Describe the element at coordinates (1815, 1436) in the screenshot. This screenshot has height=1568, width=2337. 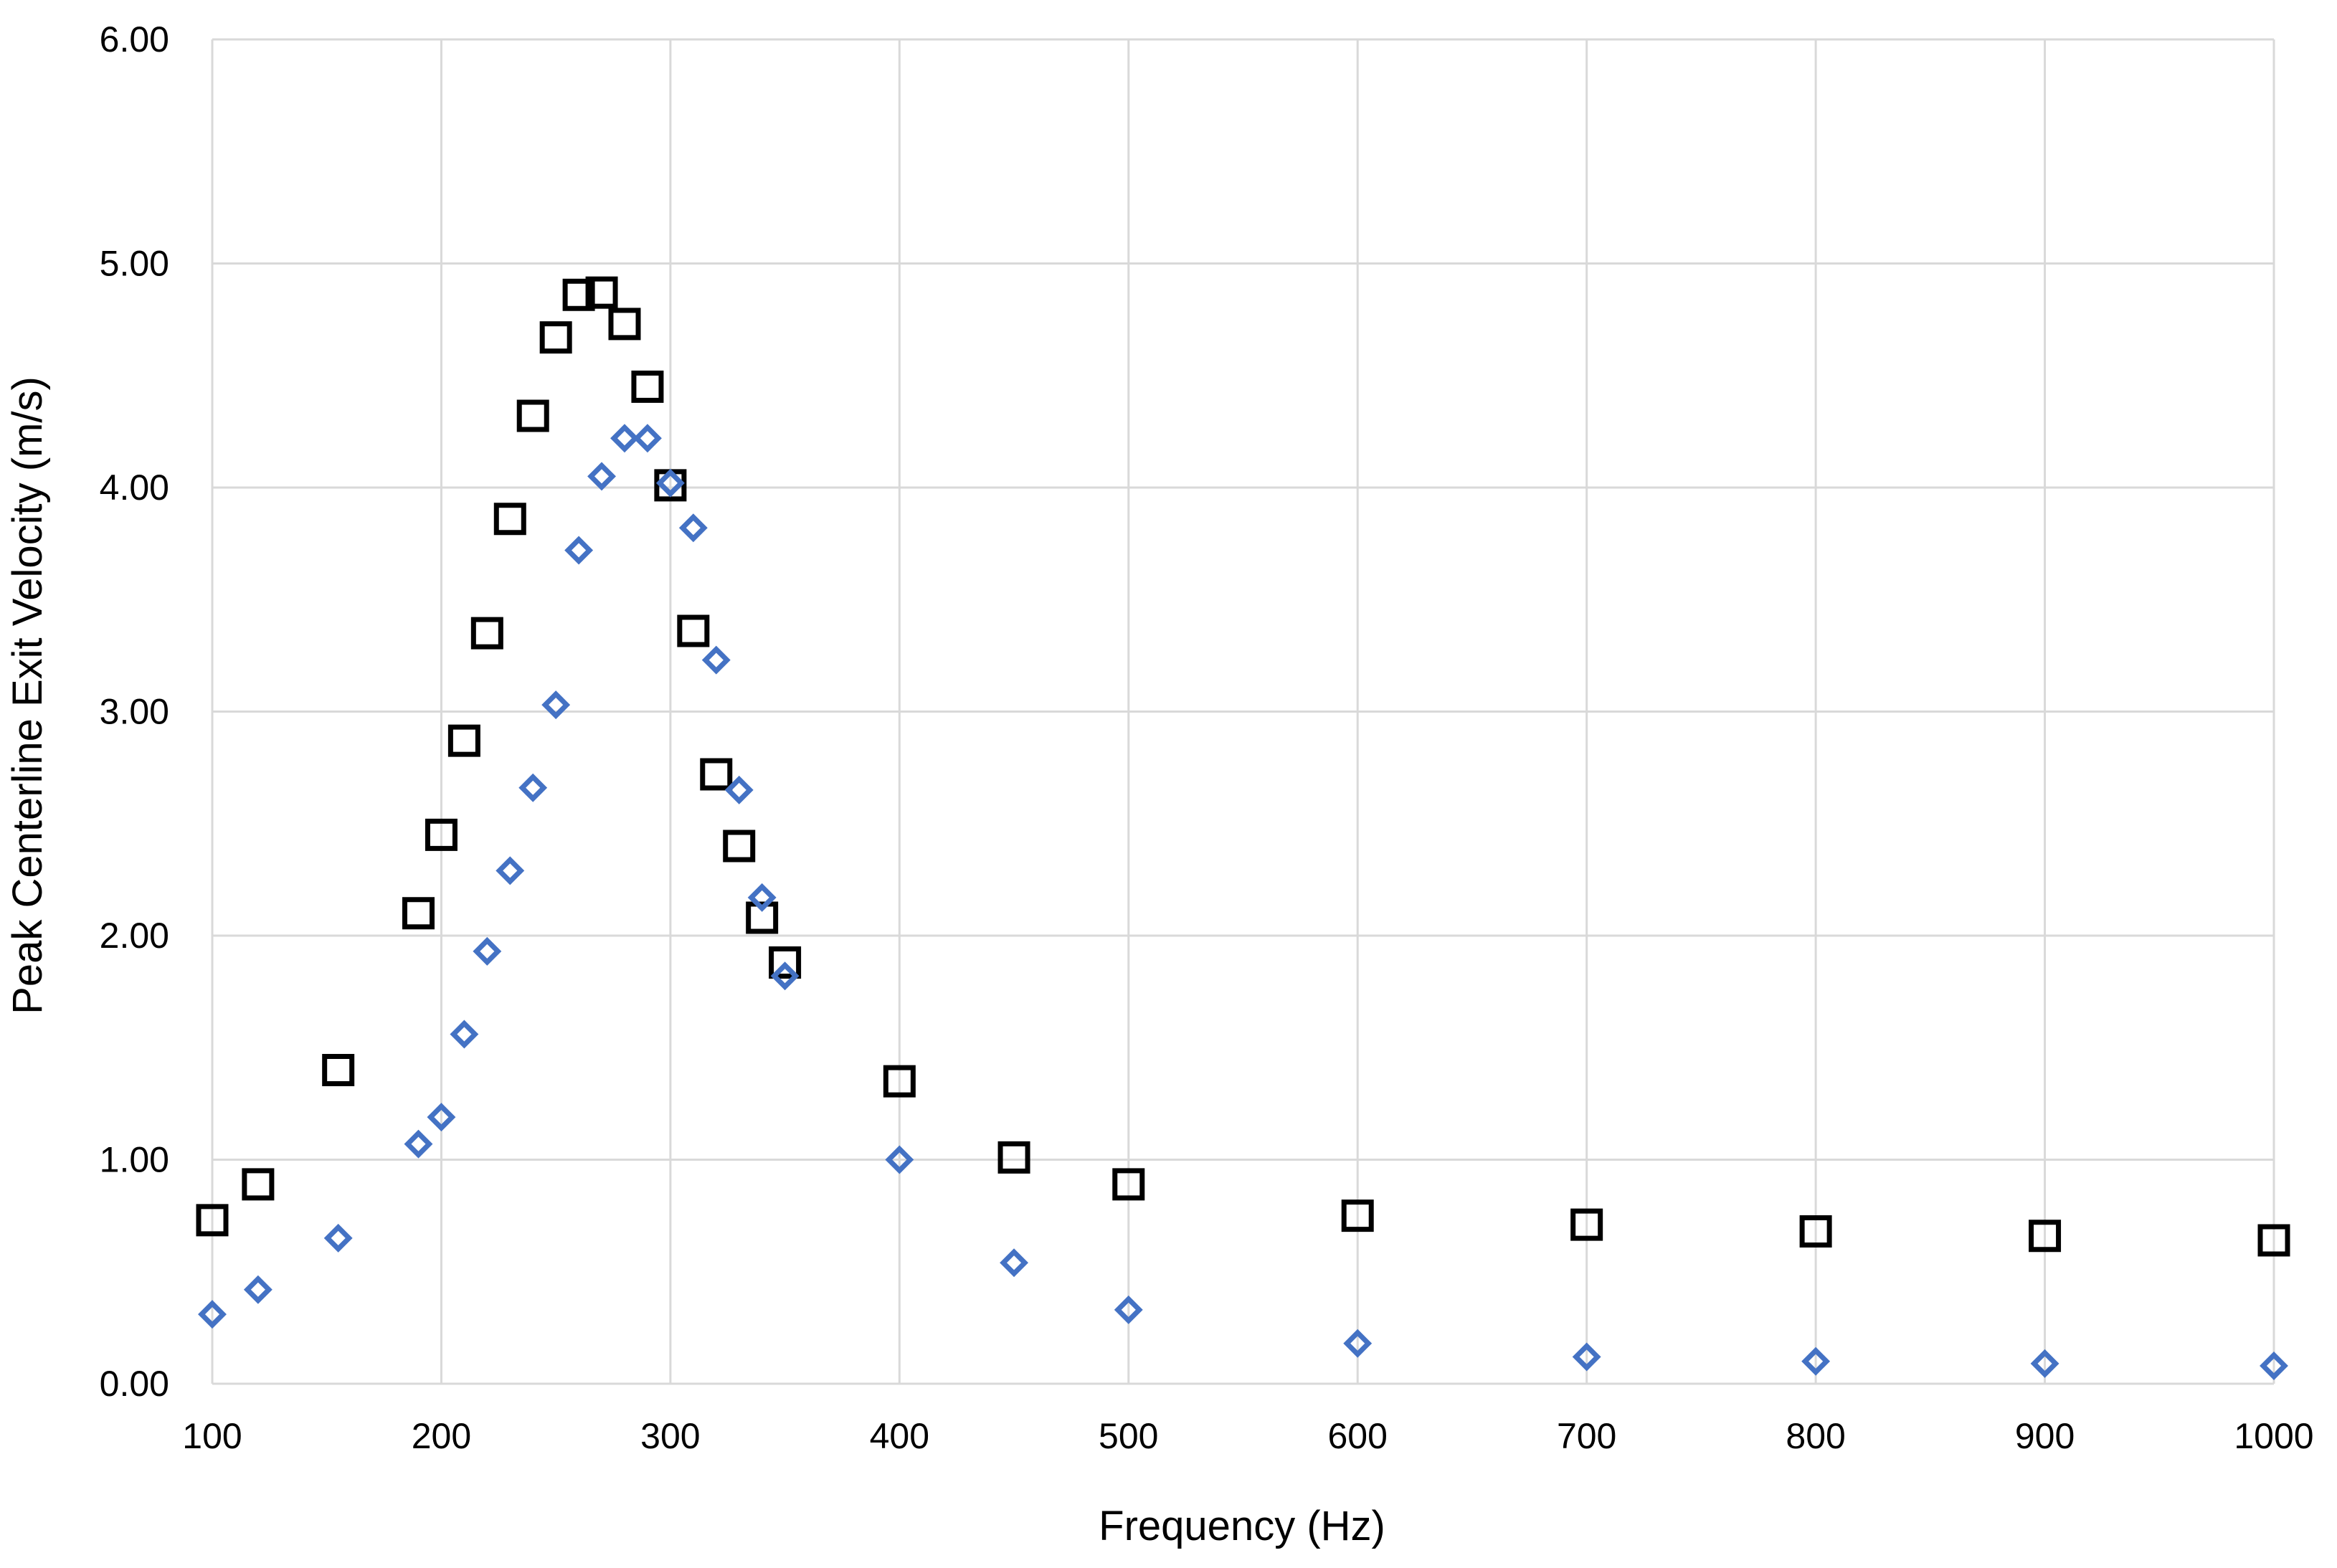
I see `x-tick-label: 800` at that location.